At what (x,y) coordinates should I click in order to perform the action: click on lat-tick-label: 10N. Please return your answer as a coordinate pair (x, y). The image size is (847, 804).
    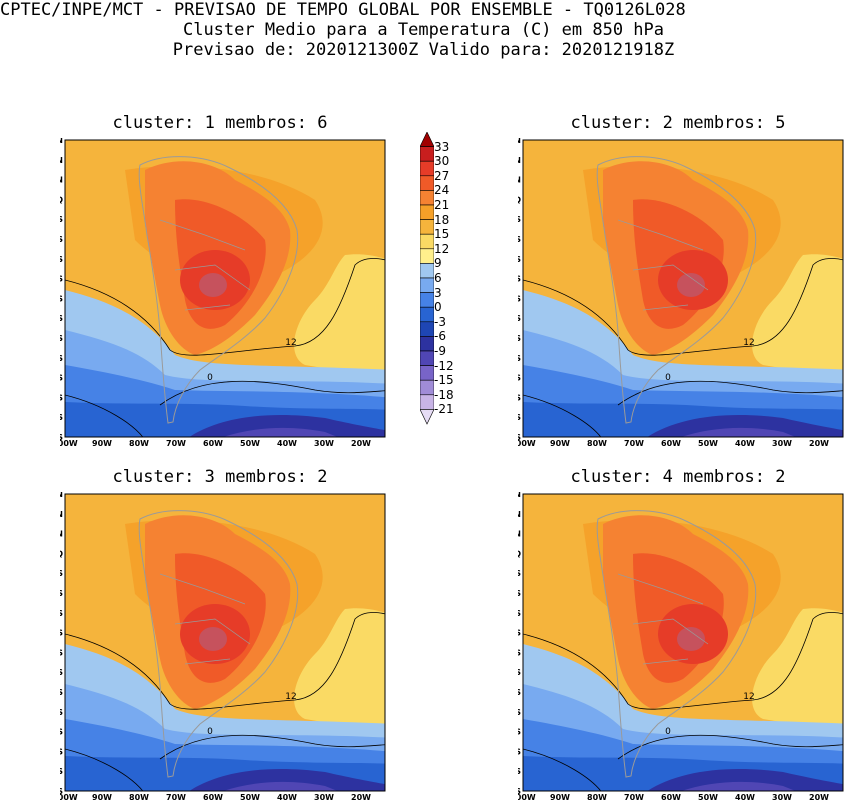
    Looking at the image, I should click on (519, 160).